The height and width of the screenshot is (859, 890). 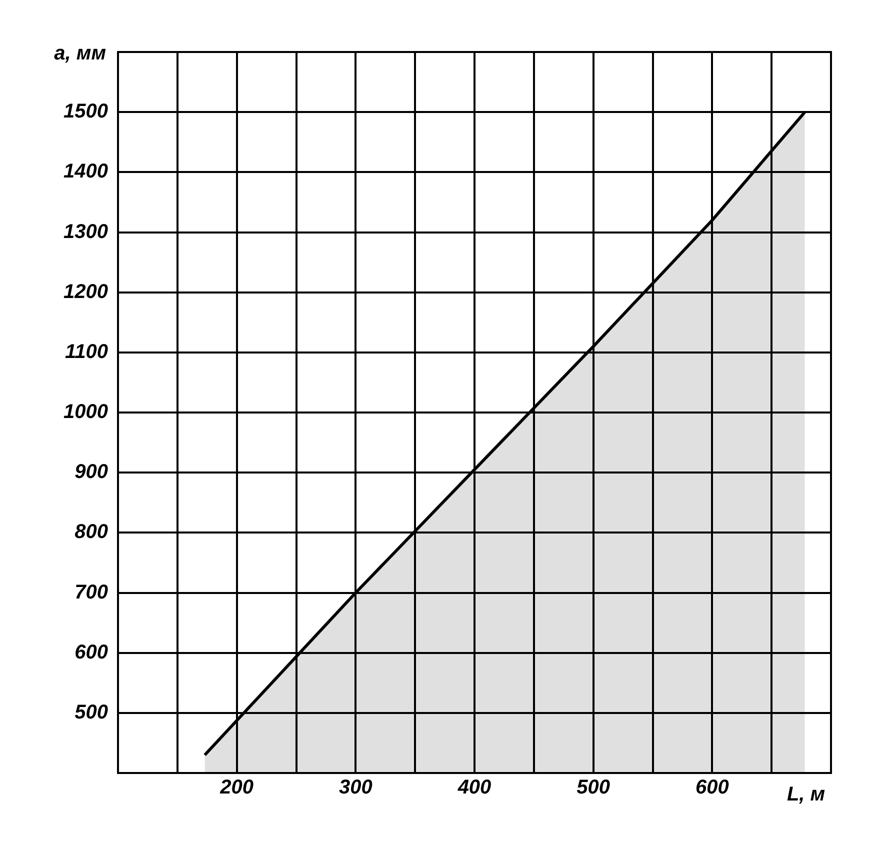 What do you see at coordinates (91, 592) in the screenshot?
I see `y-tick-label: 700` at bounding box center [91, 592].